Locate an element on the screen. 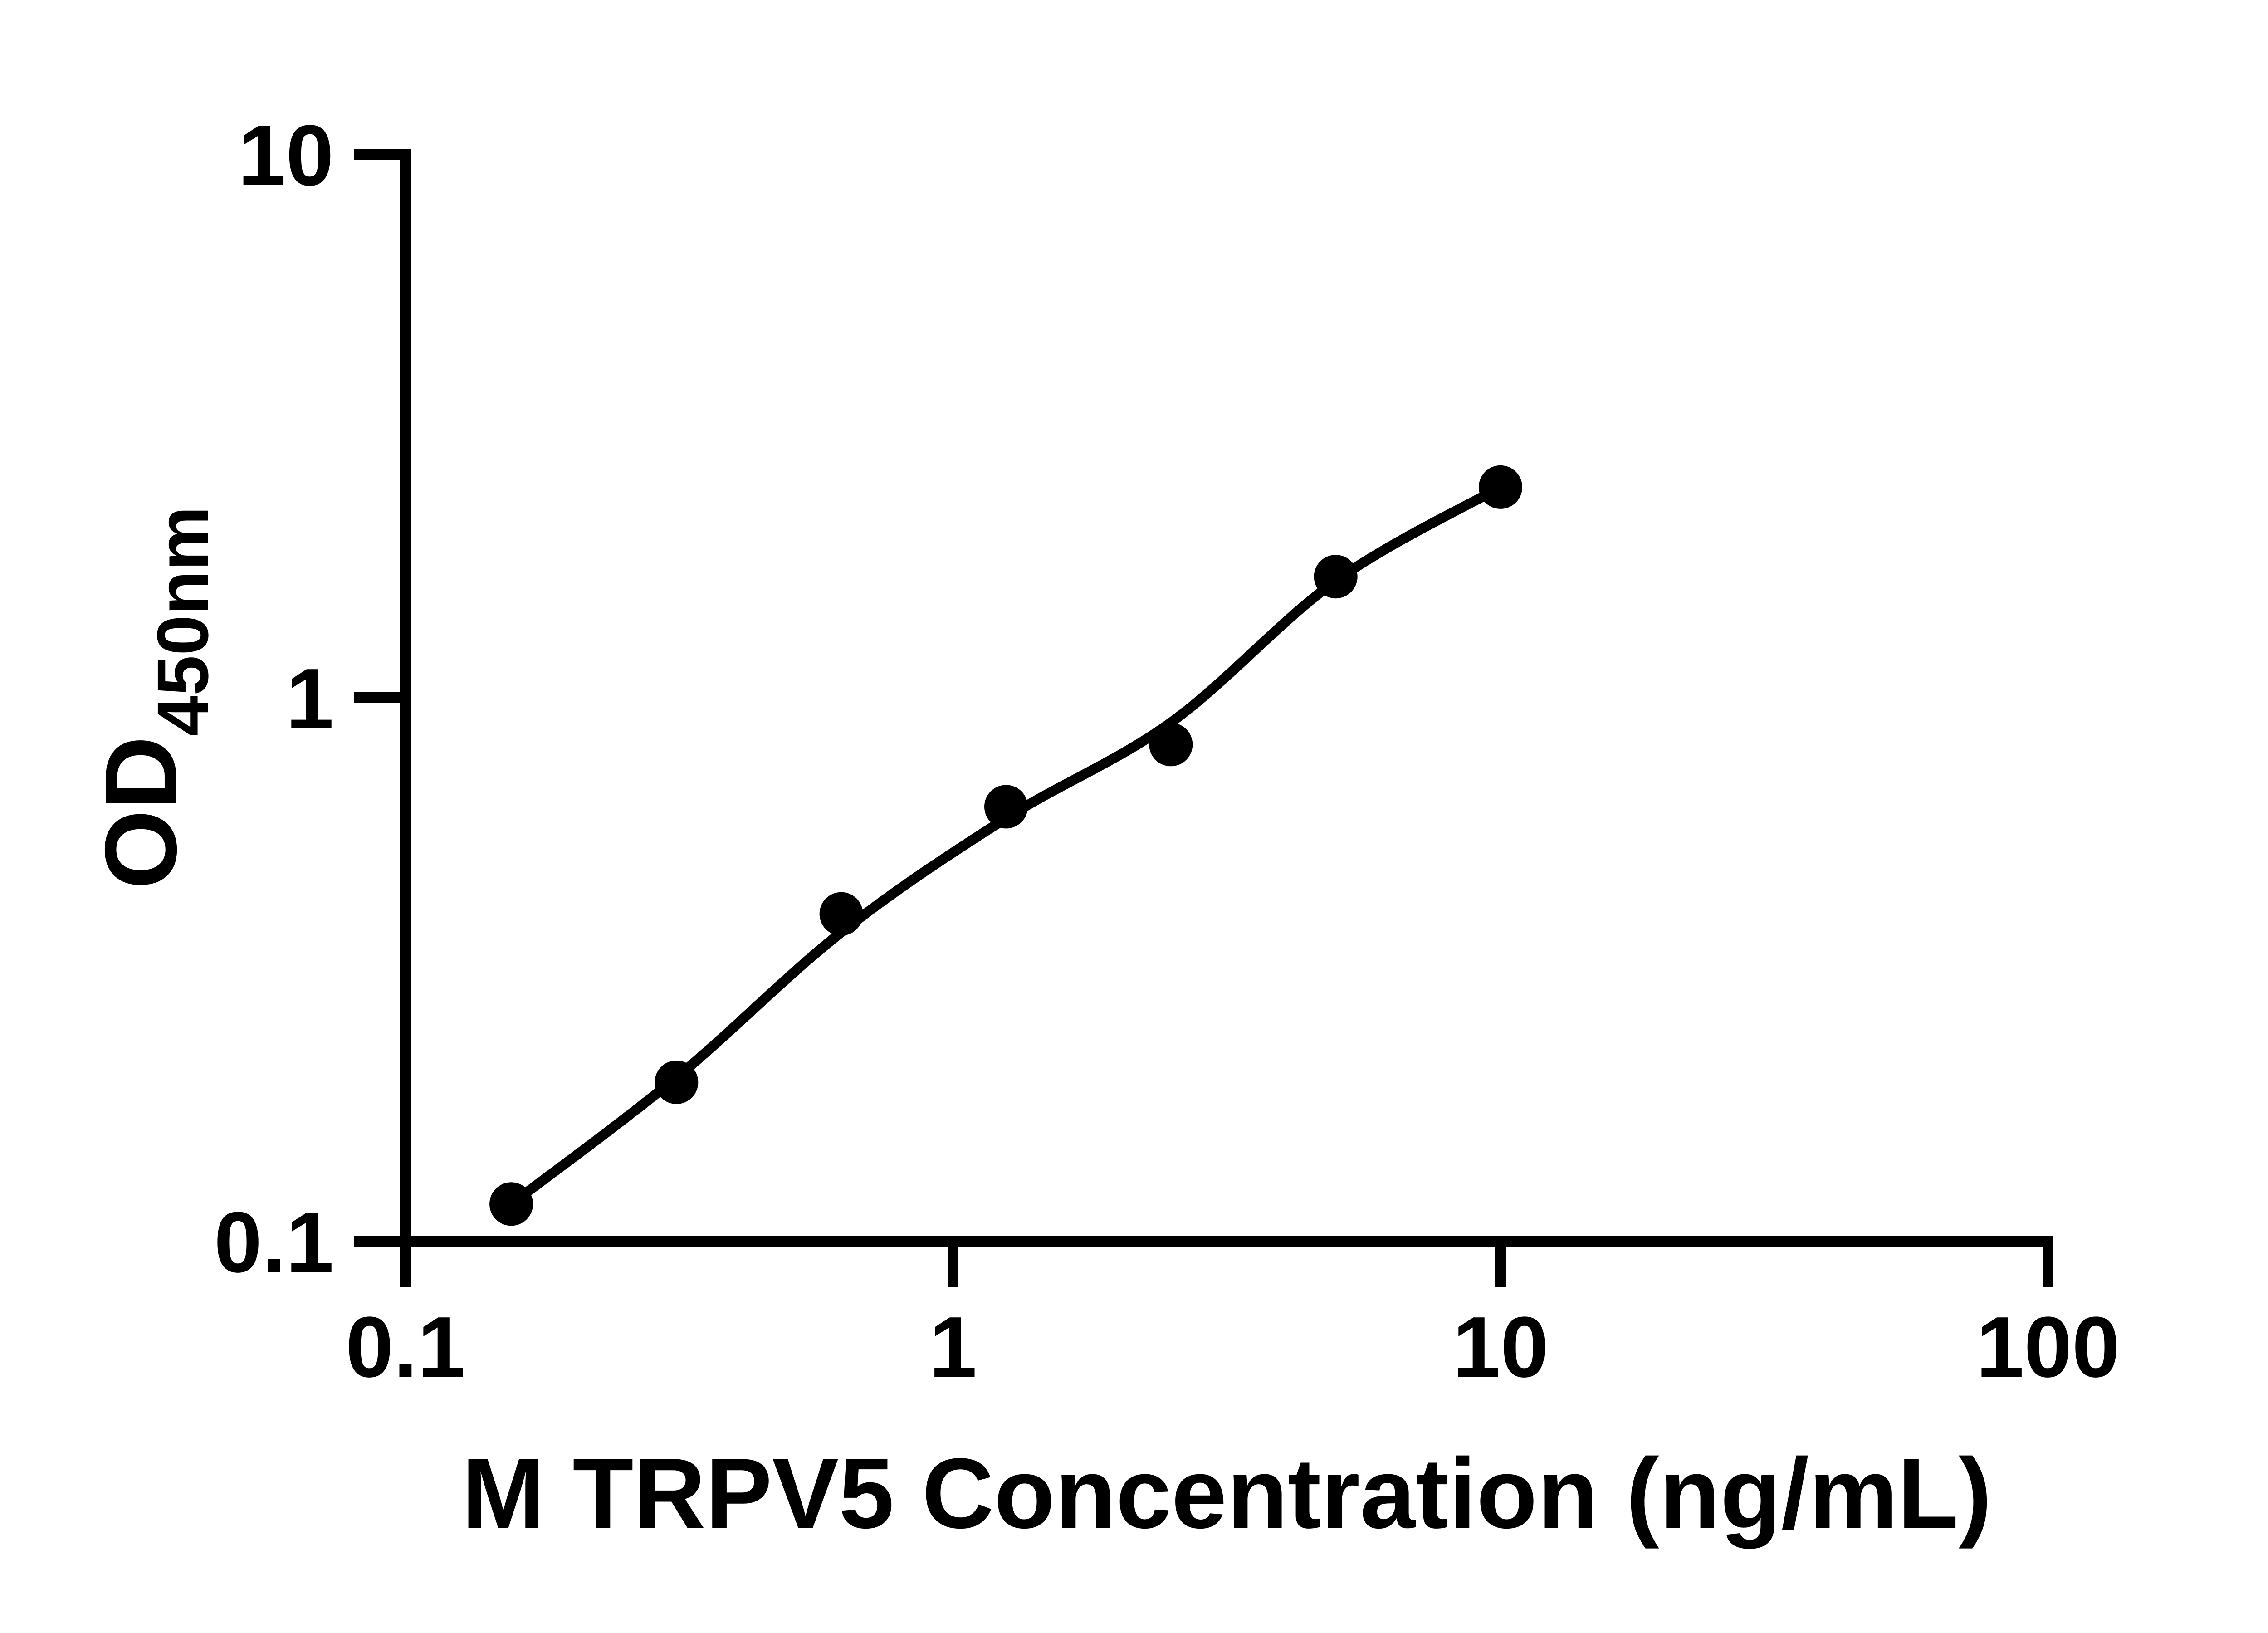 The image size is (2268, 1633). y-axis-title-main: OD is located at coordinates (140, 813).